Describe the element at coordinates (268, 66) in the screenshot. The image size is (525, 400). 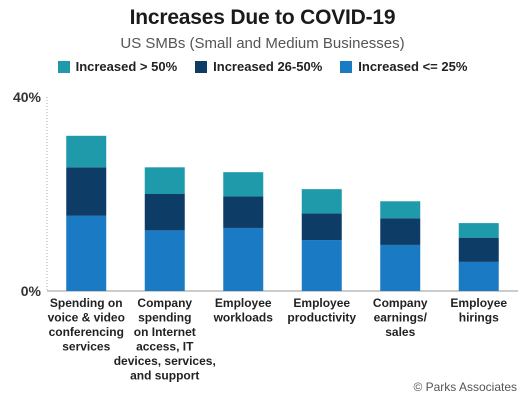
I see `legend-label-26-50: Increased 26-50%` at that location.